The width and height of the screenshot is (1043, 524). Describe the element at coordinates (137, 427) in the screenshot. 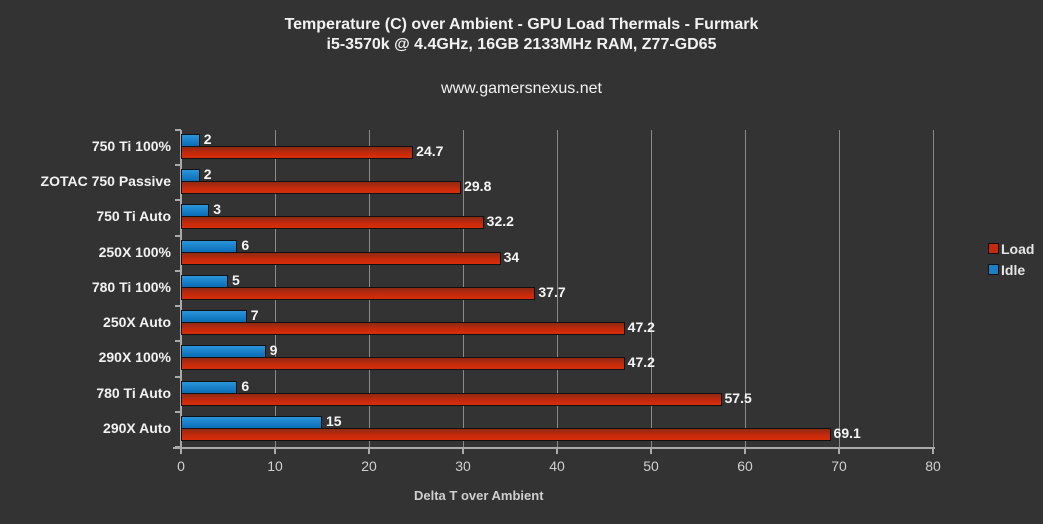

I see `category-label: 290X Auto` at that location.